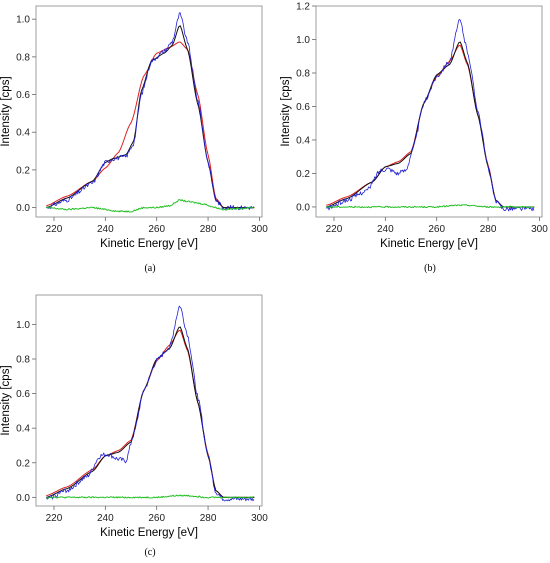 The height and width of the screenshot is (563, 550). Describe the element at coordinates (303, 7) in the screenshot. I see `y-tick-label: 1.2` at that location.